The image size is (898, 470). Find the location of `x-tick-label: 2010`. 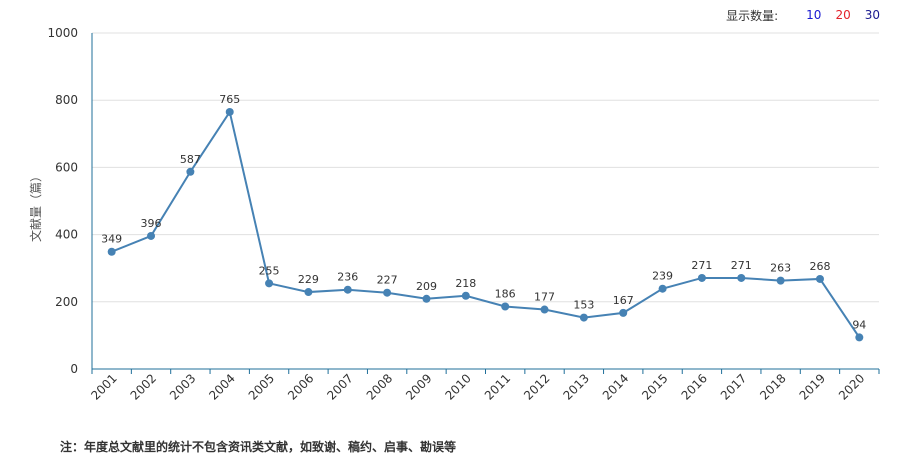

x-tick-label: 2010 is located at coordinates (457, 386).